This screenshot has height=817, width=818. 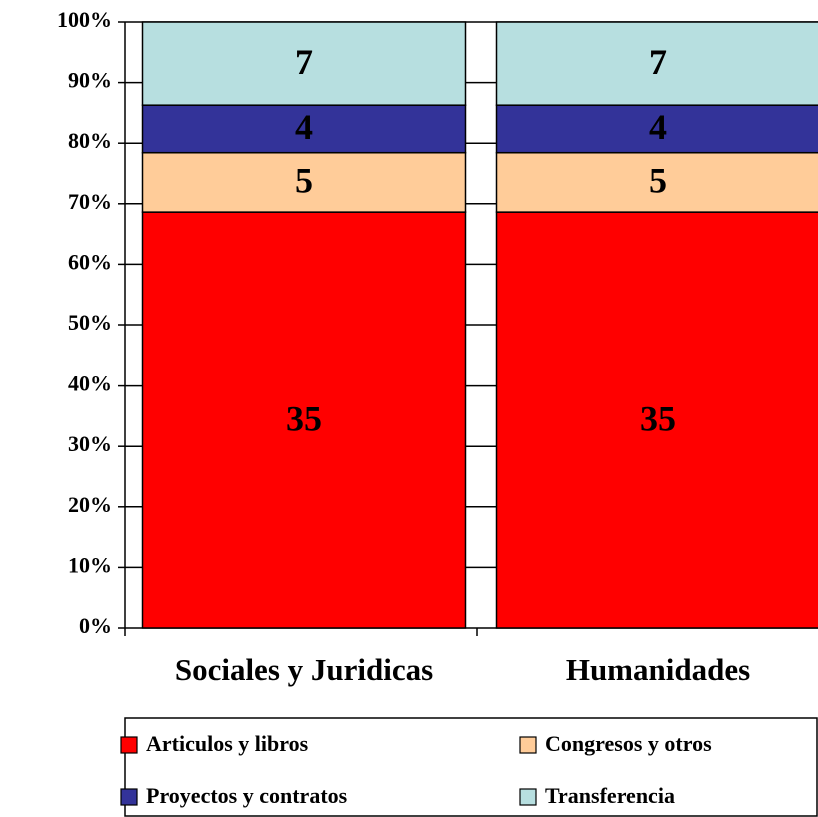 I want to click on y-tick-label: 50%, so click(x=90, y=322).